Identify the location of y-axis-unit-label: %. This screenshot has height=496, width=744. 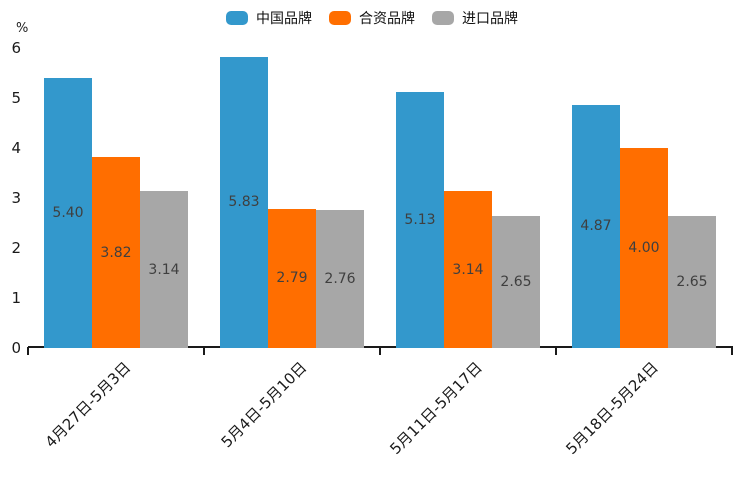
(22, 28).